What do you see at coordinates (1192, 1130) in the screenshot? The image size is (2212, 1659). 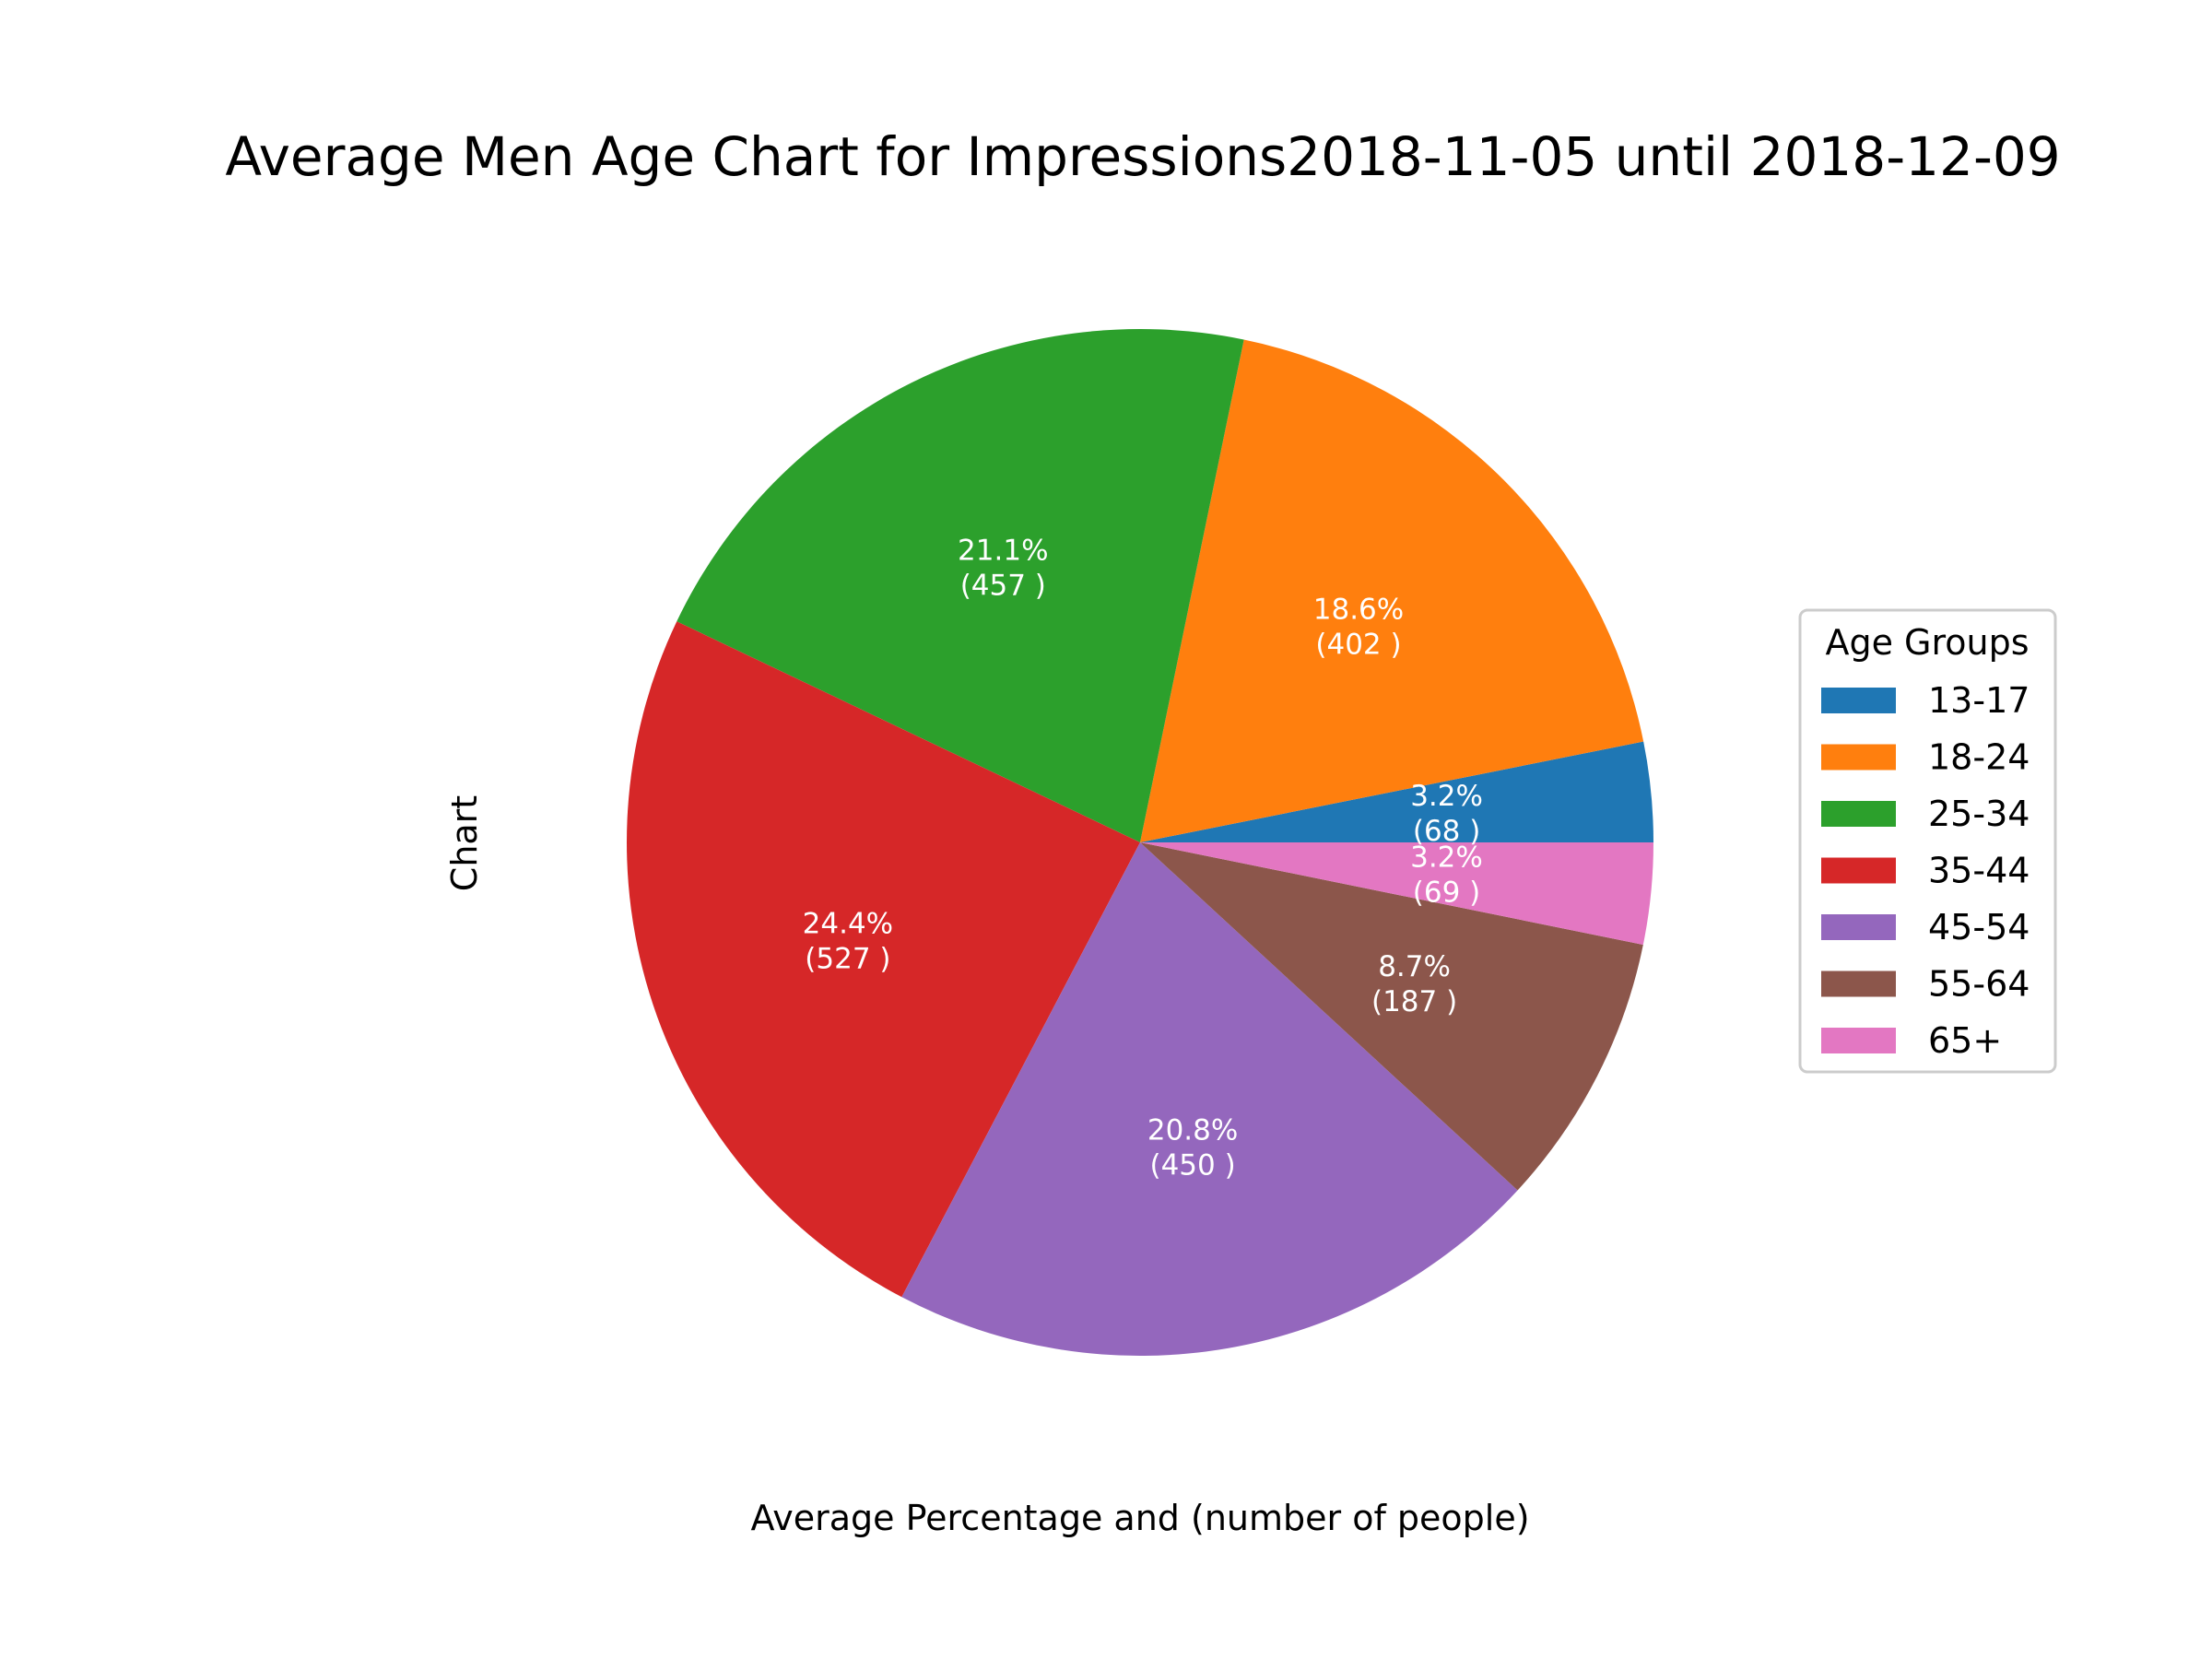 I see `slice-percent-label: 20.8%` at bounding box center [1192, 1130].